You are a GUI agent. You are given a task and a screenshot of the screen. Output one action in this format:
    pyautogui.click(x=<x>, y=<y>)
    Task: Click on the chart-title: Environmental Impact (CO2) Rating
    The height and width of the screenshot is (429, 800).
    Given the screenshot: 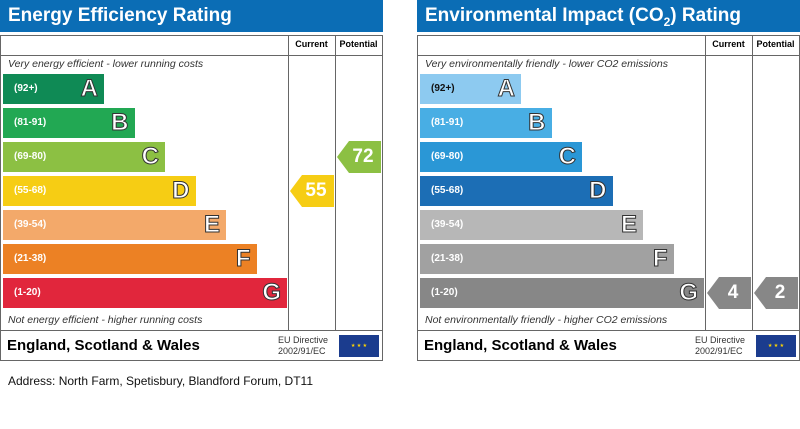 What is the action you would take?
    pyautogui.click(x=608, y=16)
    